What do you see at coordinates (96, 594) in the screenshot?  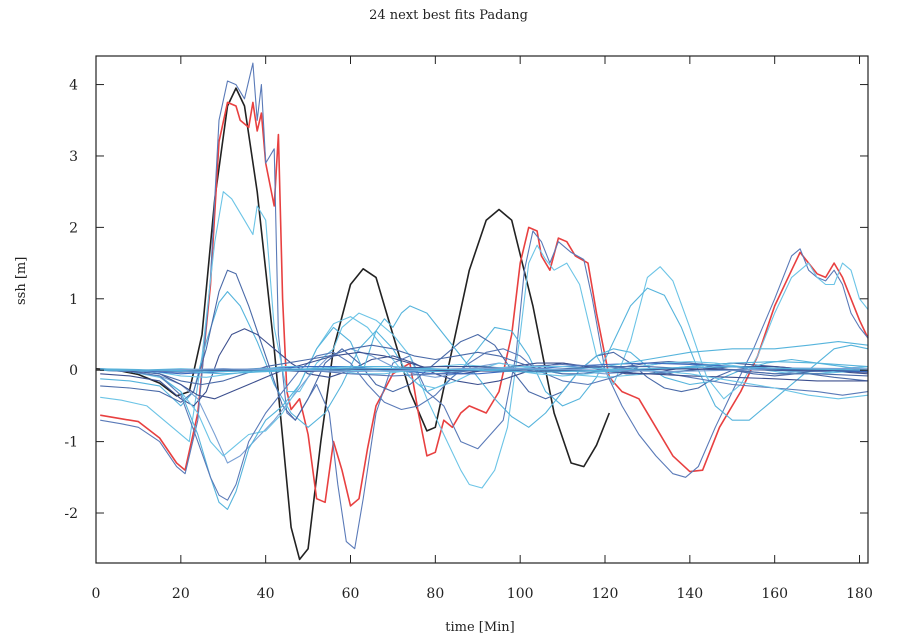 I see `x-tick-label: 0` at bounding box center [96, 594].